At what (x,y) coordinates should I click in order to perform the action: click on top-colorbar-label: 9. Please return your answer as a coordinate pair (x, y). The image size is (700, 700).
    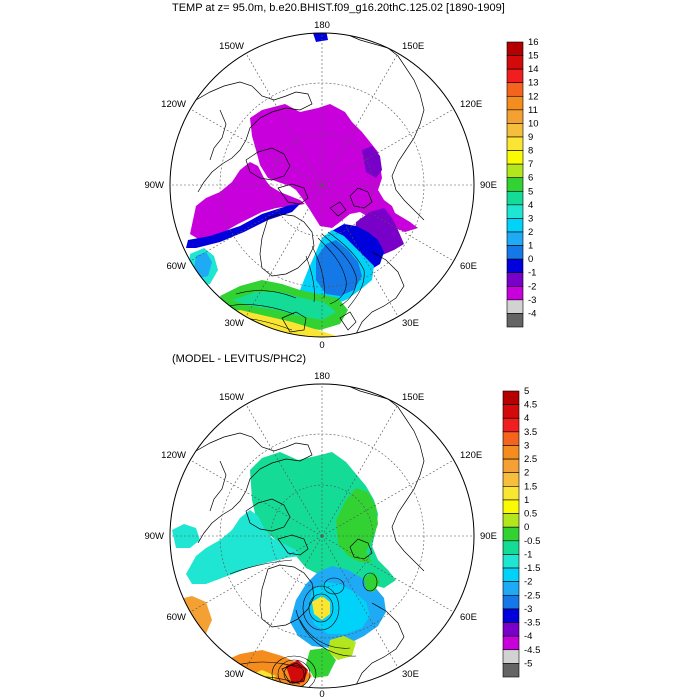
    Looking at the image, I should click on (530, 137).